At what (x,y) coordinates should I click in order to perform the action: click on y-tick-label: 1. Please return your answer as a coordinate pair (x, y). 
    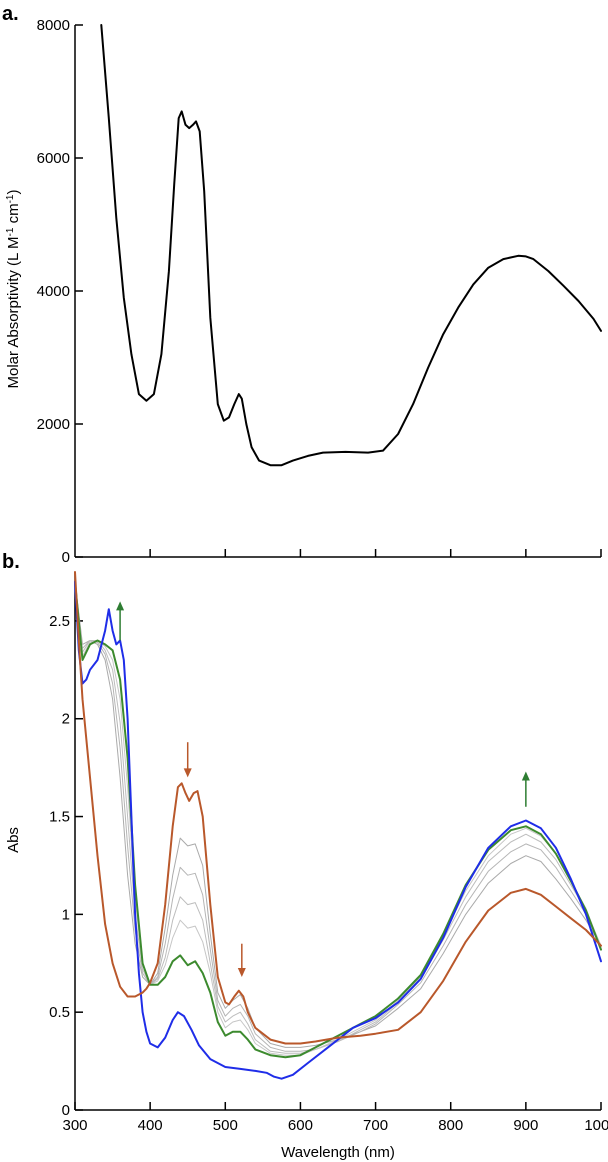
    Looking at the image, I should click on (66, 914).